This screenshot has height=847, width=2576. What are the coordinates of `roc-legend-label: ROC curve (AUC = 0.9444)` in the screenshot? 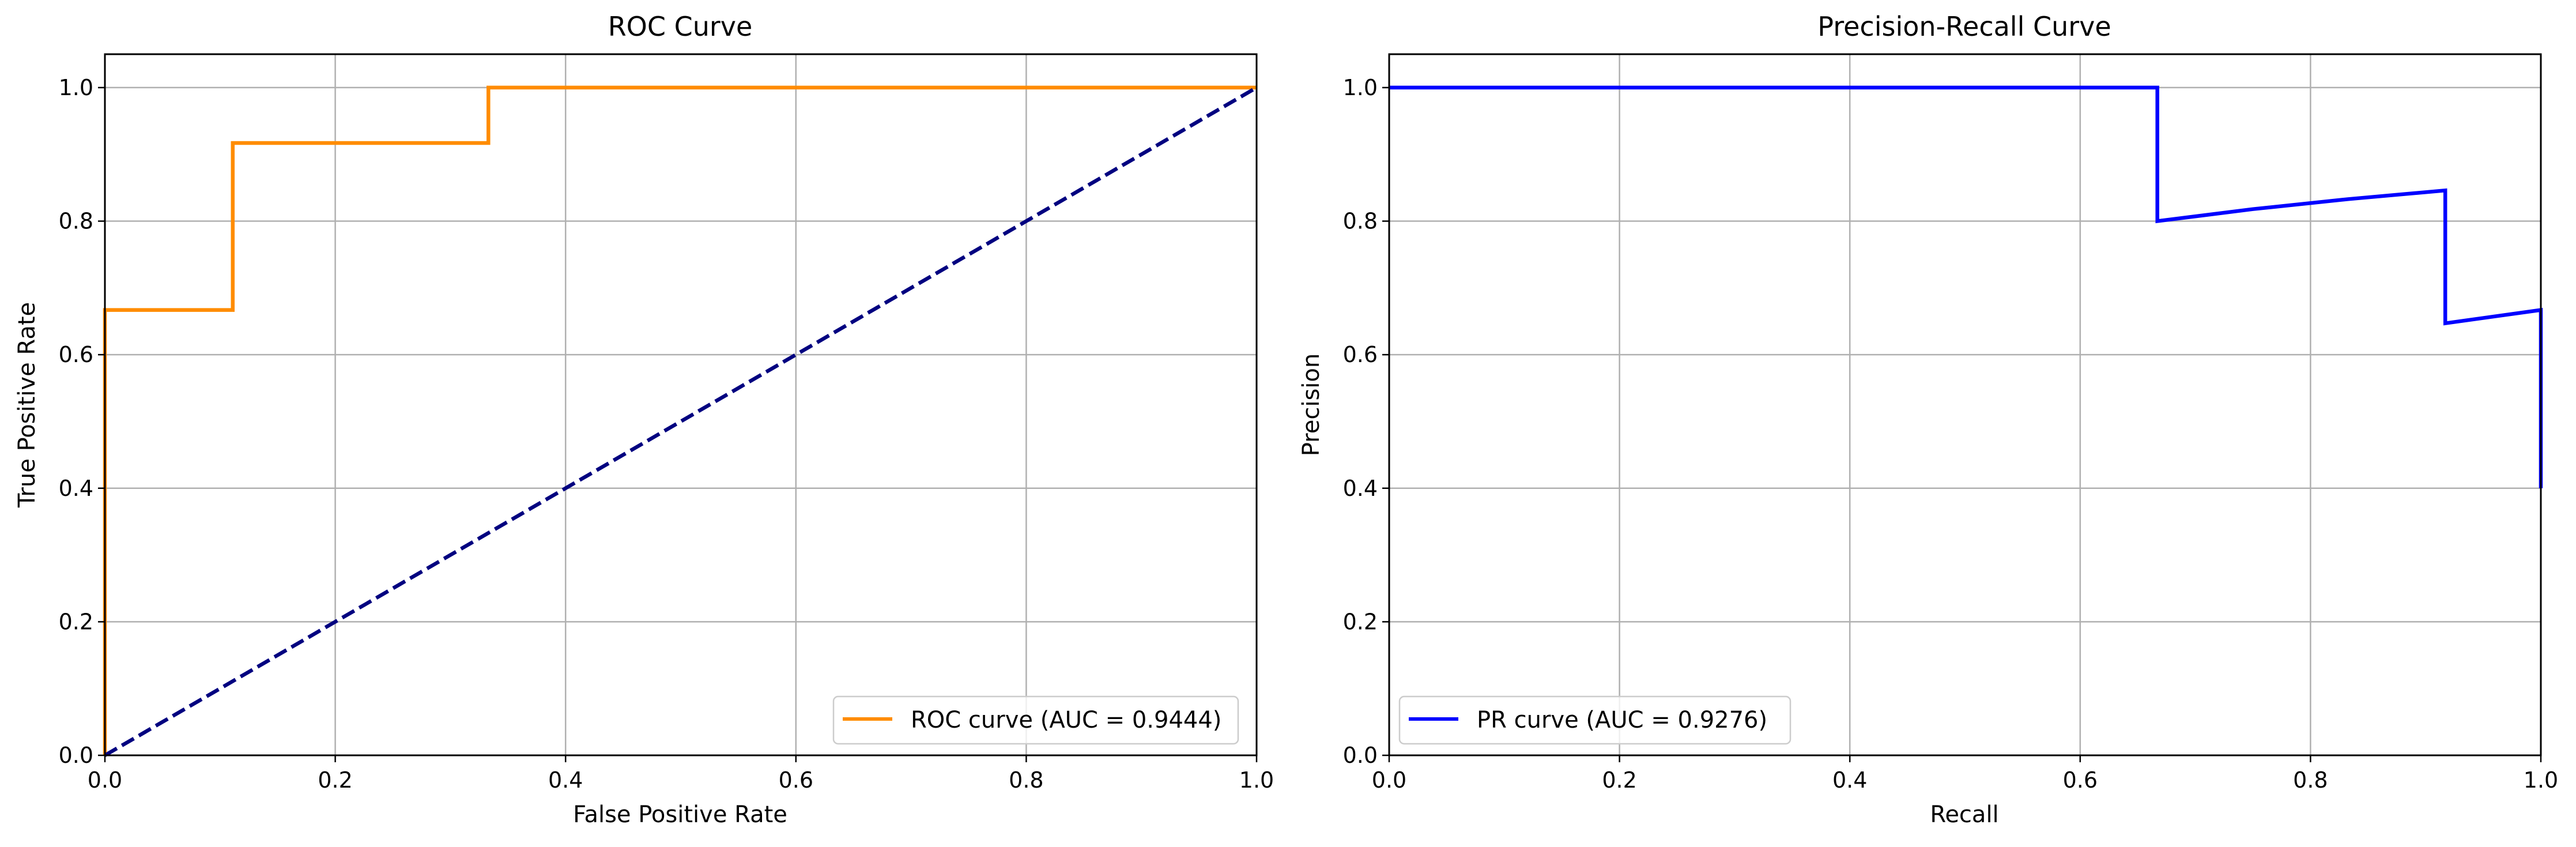 It's located at (1066, 720).